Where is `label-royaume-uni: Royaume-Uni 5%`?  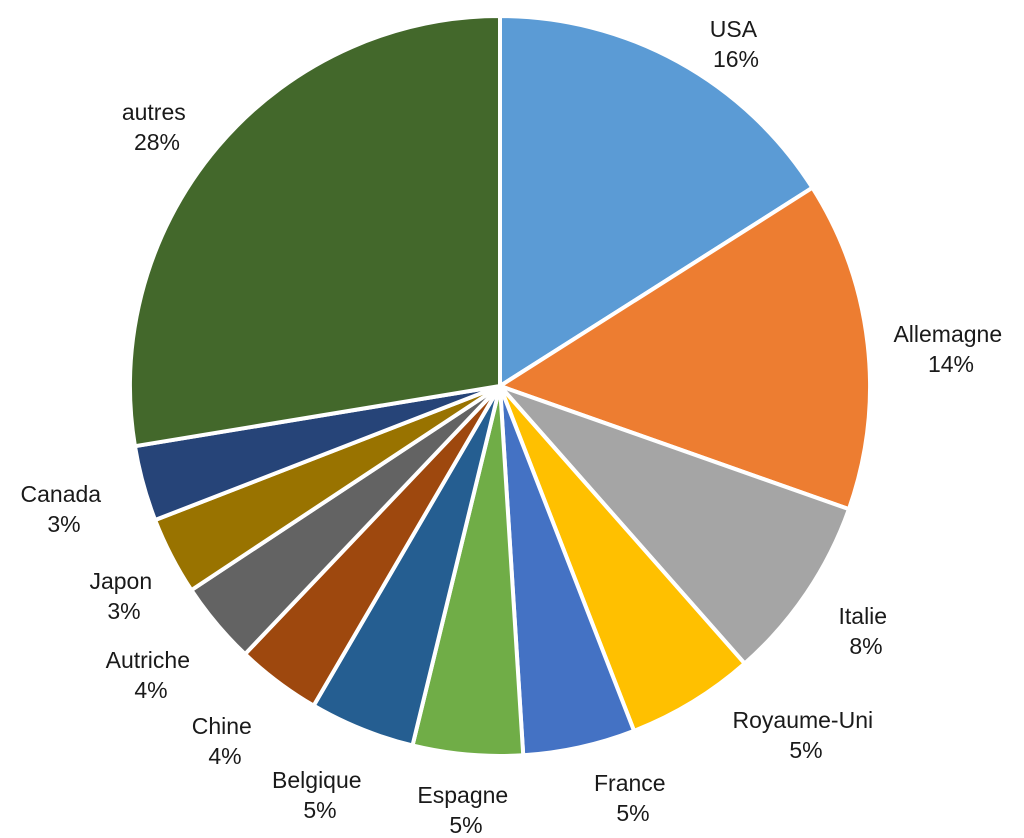 label-royaume-uni: Royaume-Uni 5% is located at coordinates (806, 735).